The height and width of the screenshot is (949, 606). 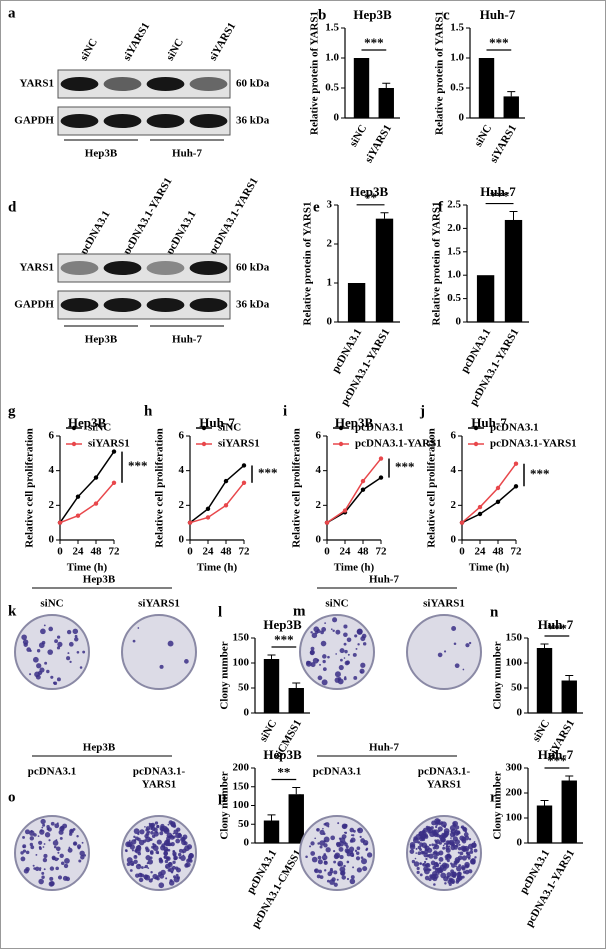 I want to click on panel-letter: p, so click(x=222, y=797).